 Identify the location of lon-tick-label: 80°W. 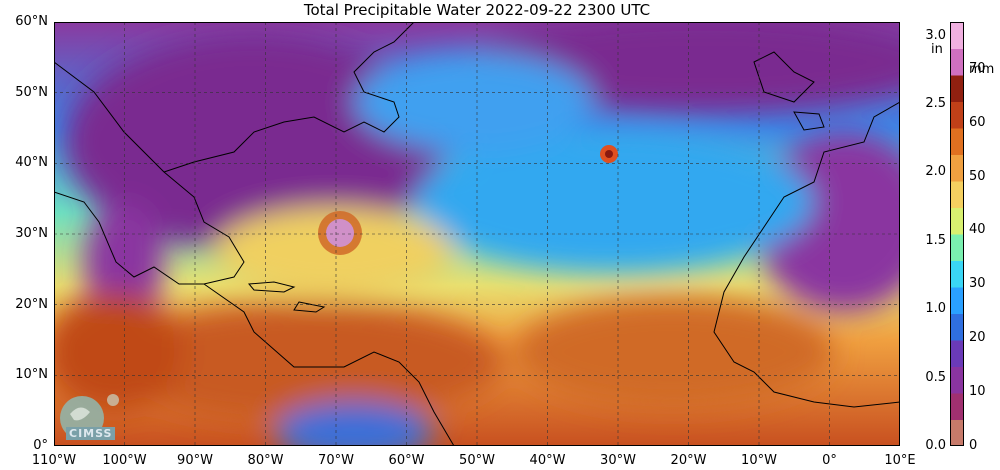
(265, 460).